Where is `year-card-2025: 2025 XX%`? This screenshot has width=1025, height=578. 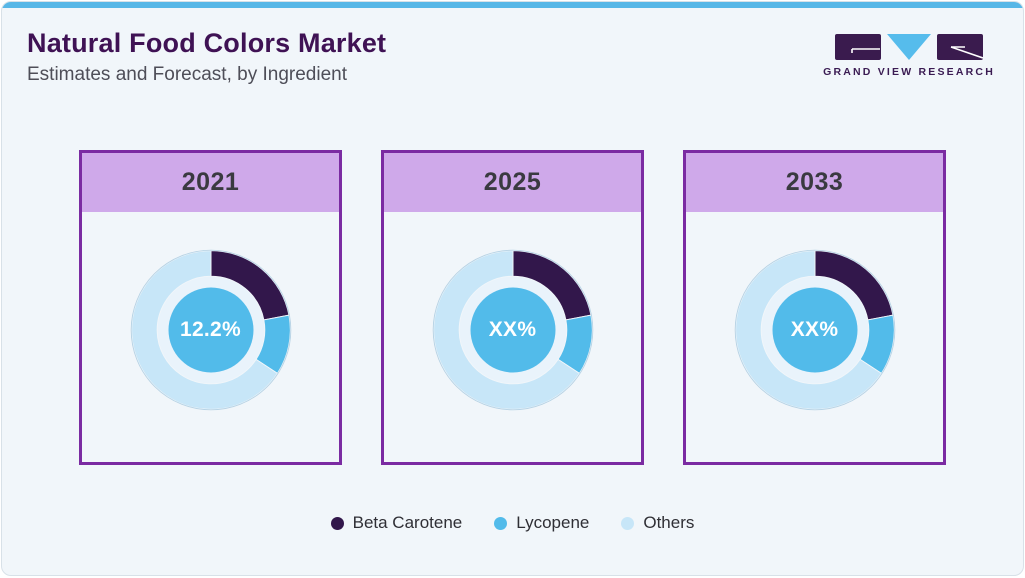 year-card-2025: 2025 XX% is located at coordinates (512, 308).